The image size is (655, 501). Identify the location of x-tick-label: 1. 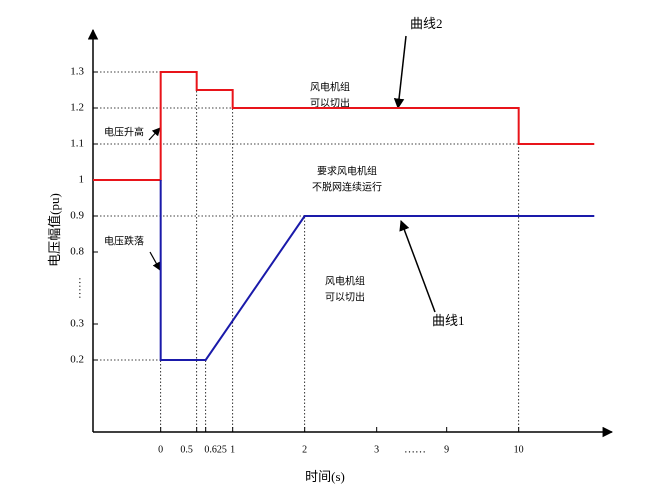
(232, 449).